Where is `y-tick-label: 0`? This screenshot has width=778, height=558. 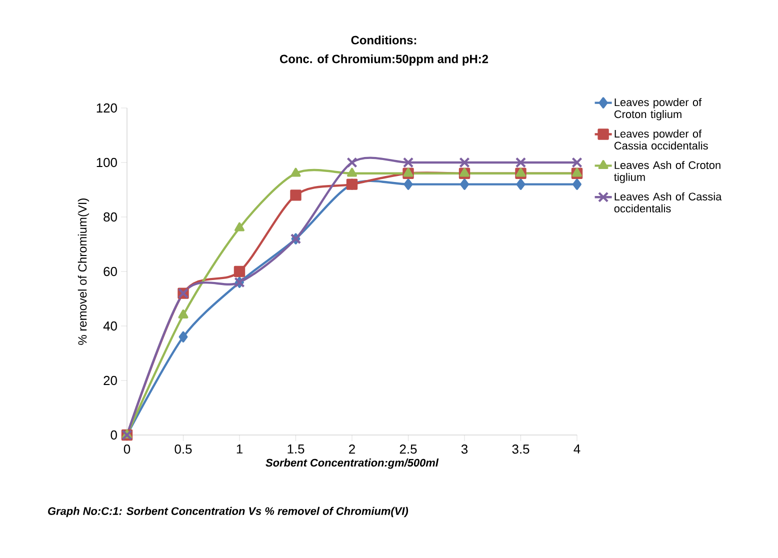 y-tick-label: 0 is located at coordinates (113, 435).